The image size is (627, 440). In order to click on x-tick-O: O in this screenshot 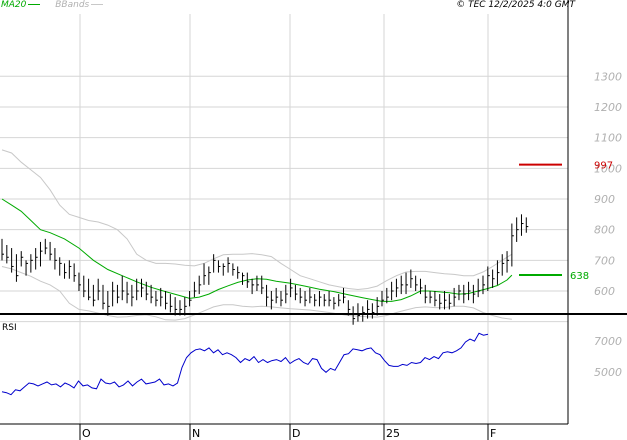, I will do `click(86, 433)`.